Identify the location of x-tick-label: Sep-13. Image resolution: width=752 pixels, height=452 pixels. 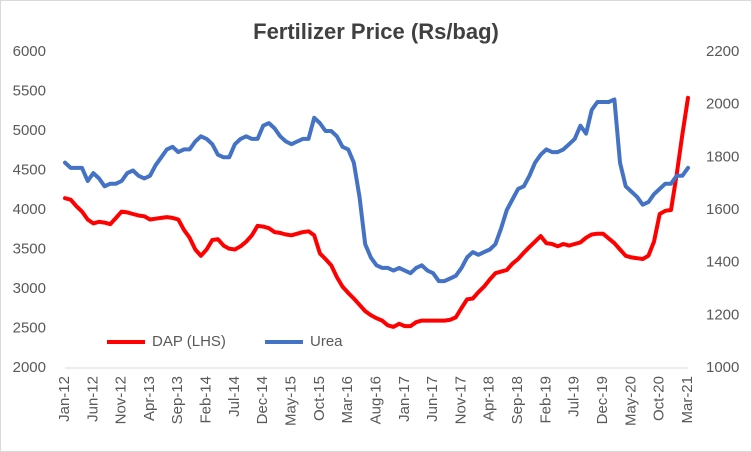
(177, 400).